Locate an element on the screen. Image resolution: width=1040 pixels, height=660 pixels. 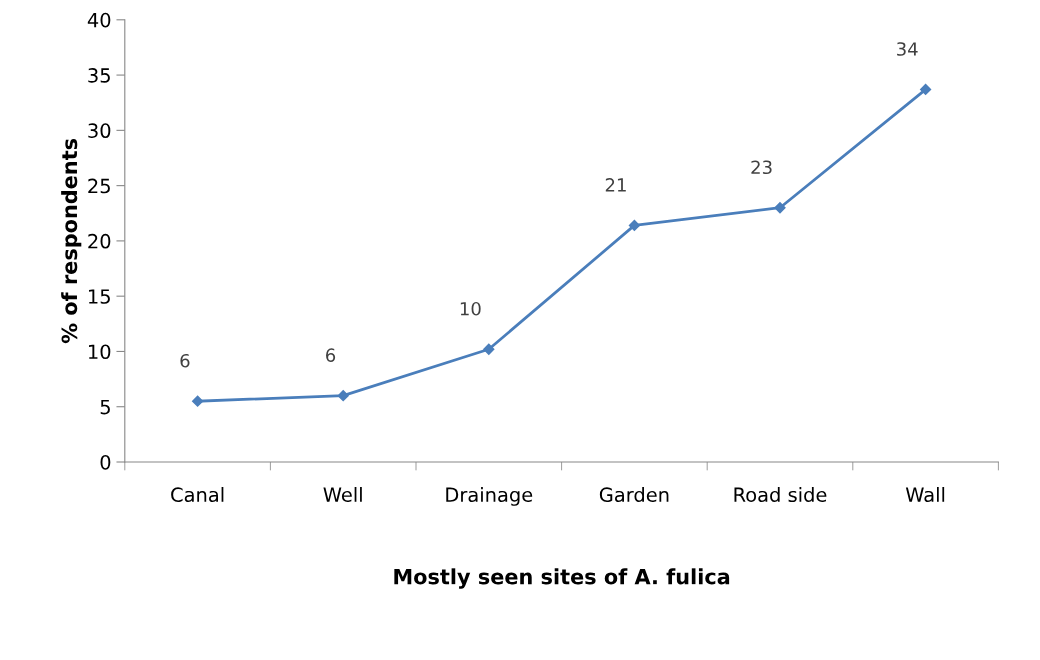
y-tick-label: 25 is located at coordinates (99, 186).